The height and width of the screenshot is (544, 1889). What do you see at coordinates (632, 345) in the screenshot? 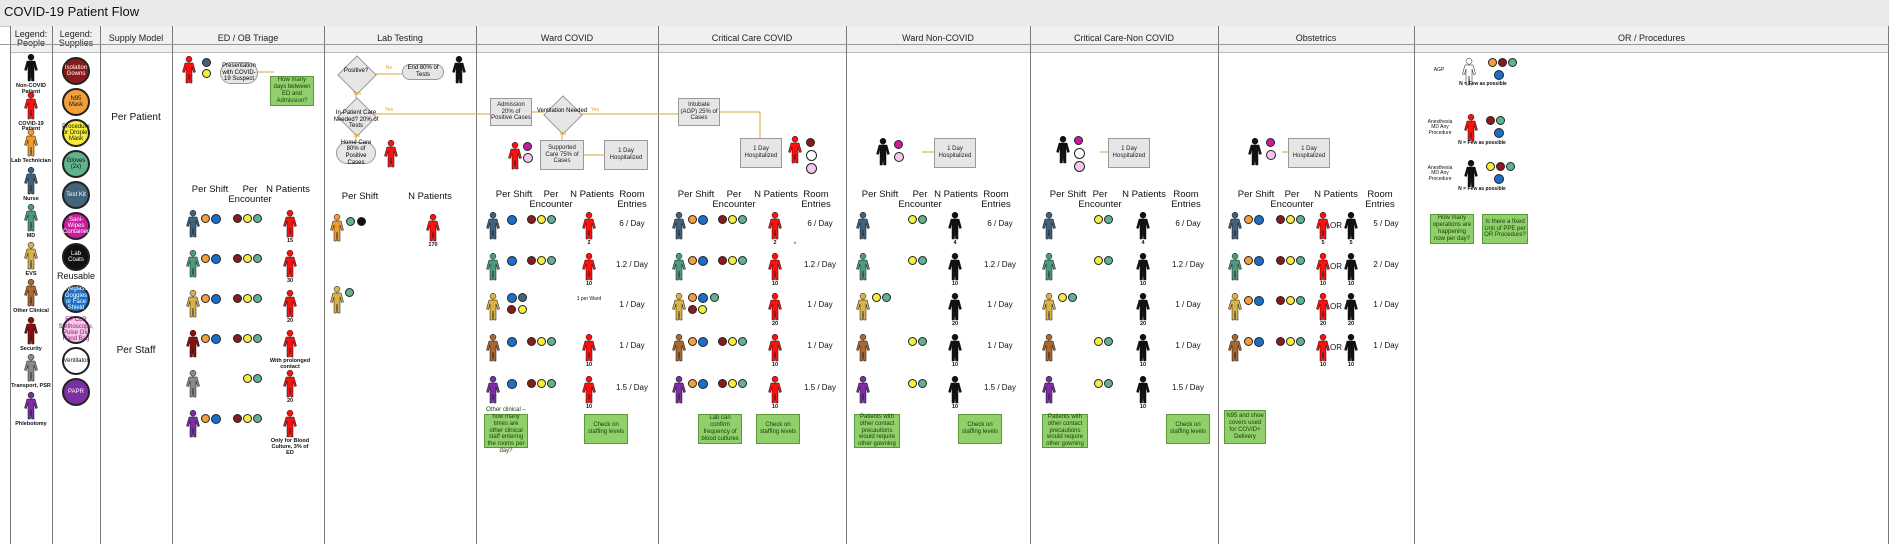
I see `ward-room-entries: 1 / Day` at bounding box center [632, 345].